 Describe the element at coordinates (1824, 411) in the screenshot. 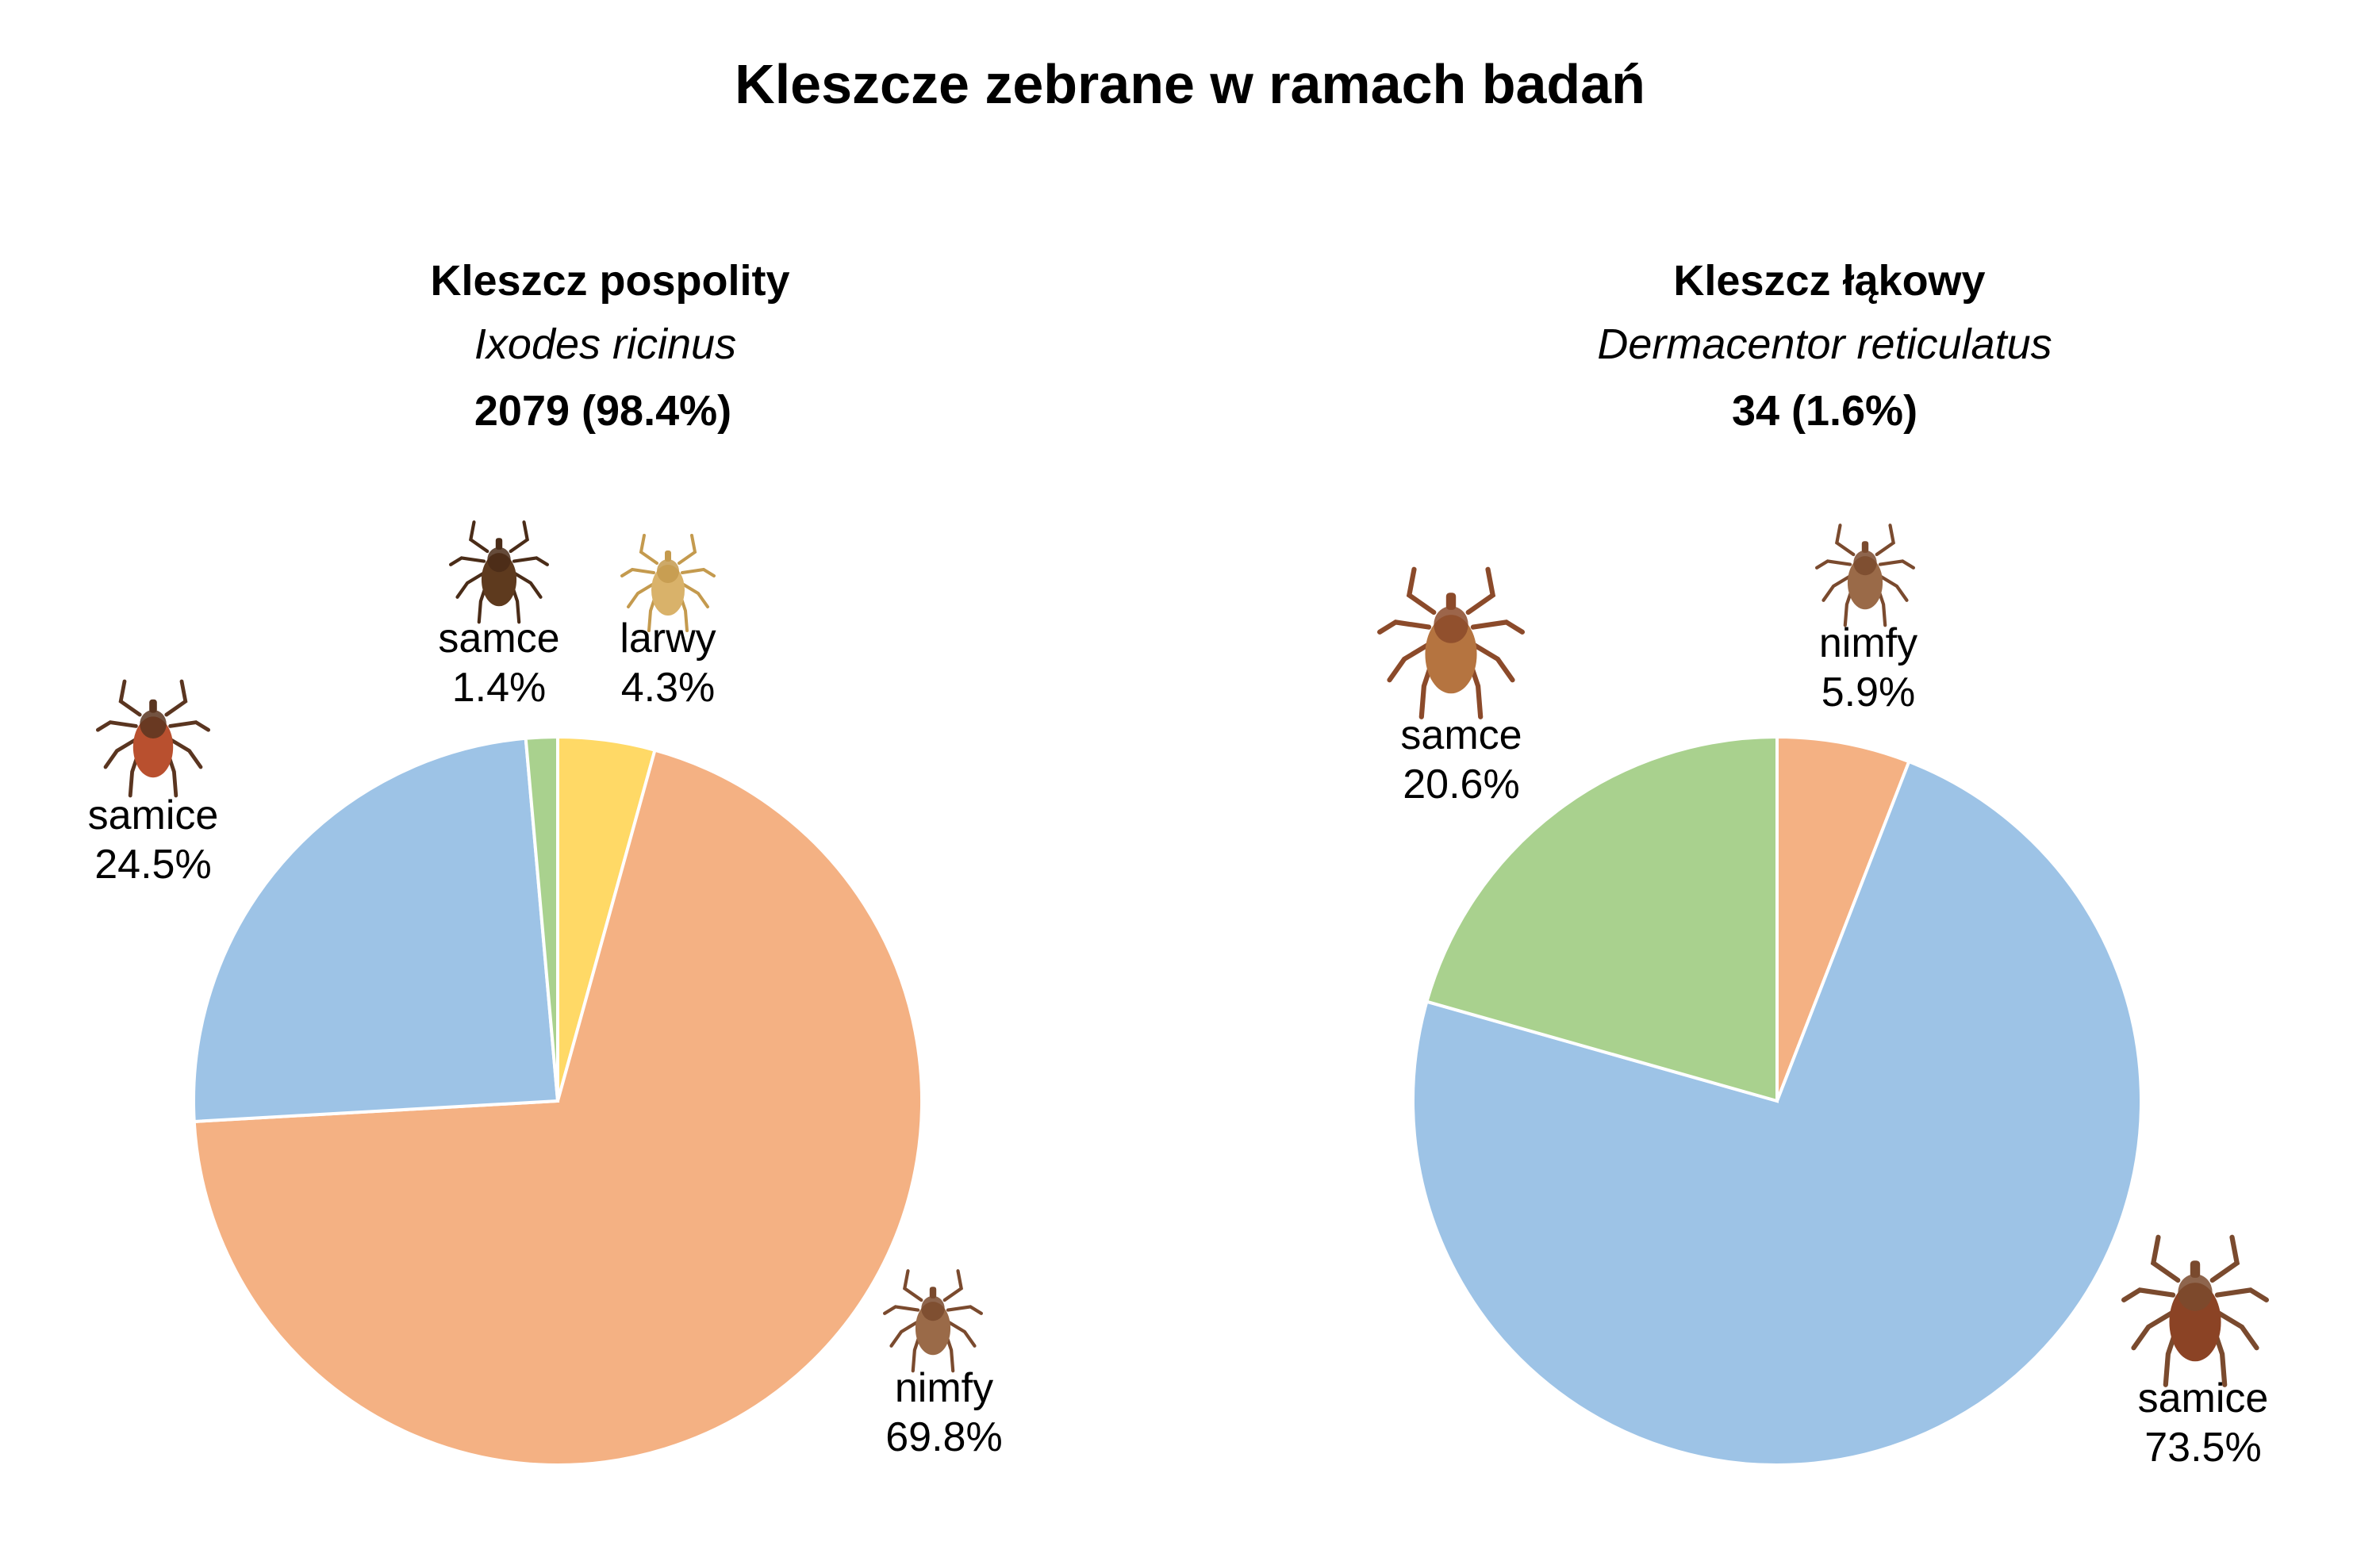

I see `pie-2-total: 34 (1.6%)` at that location.